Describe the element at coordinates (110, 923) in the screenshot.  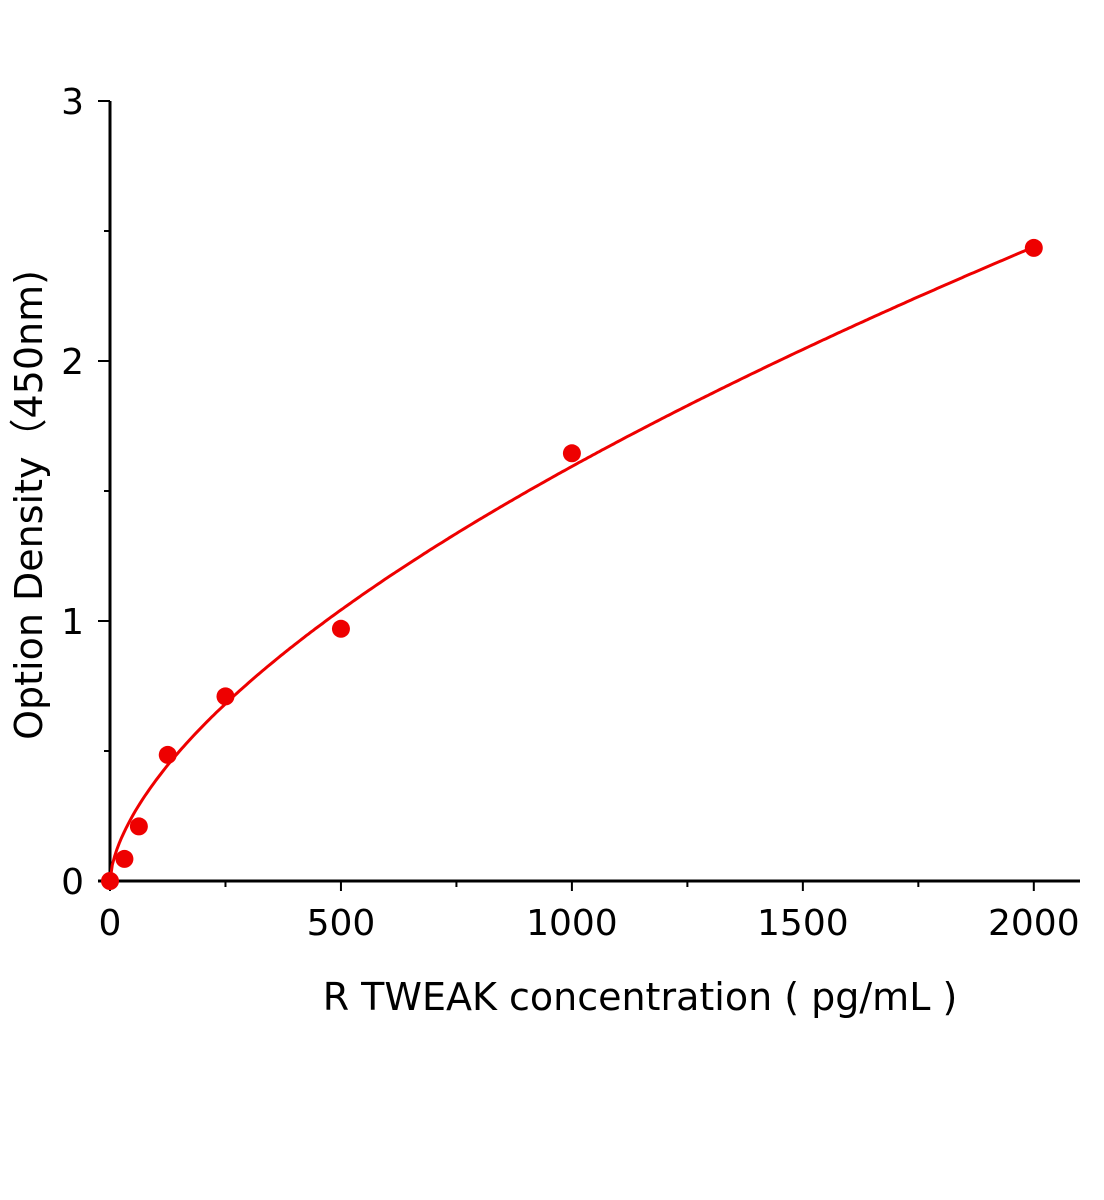
I see `x-tick-label: 0` at that location.